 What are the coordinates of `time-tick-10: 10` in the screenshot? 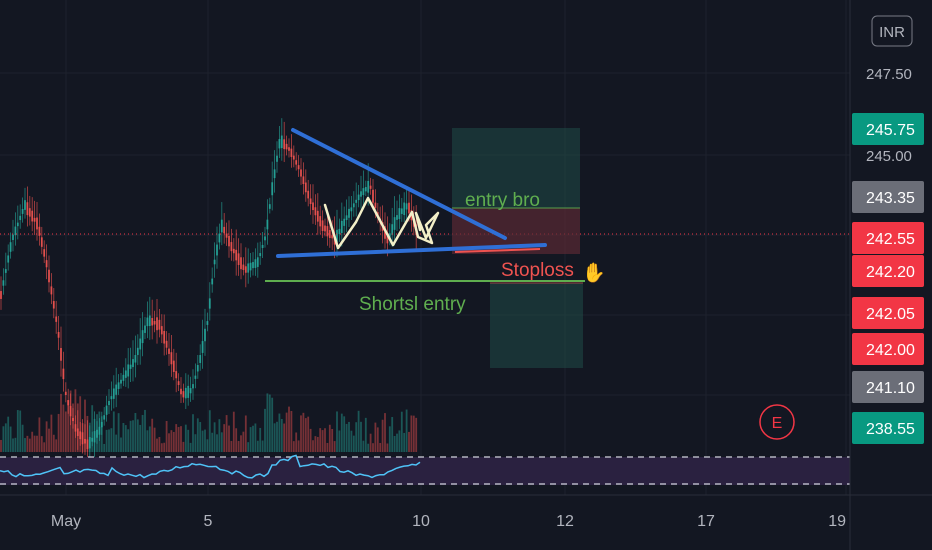 It's located at (421, 521).